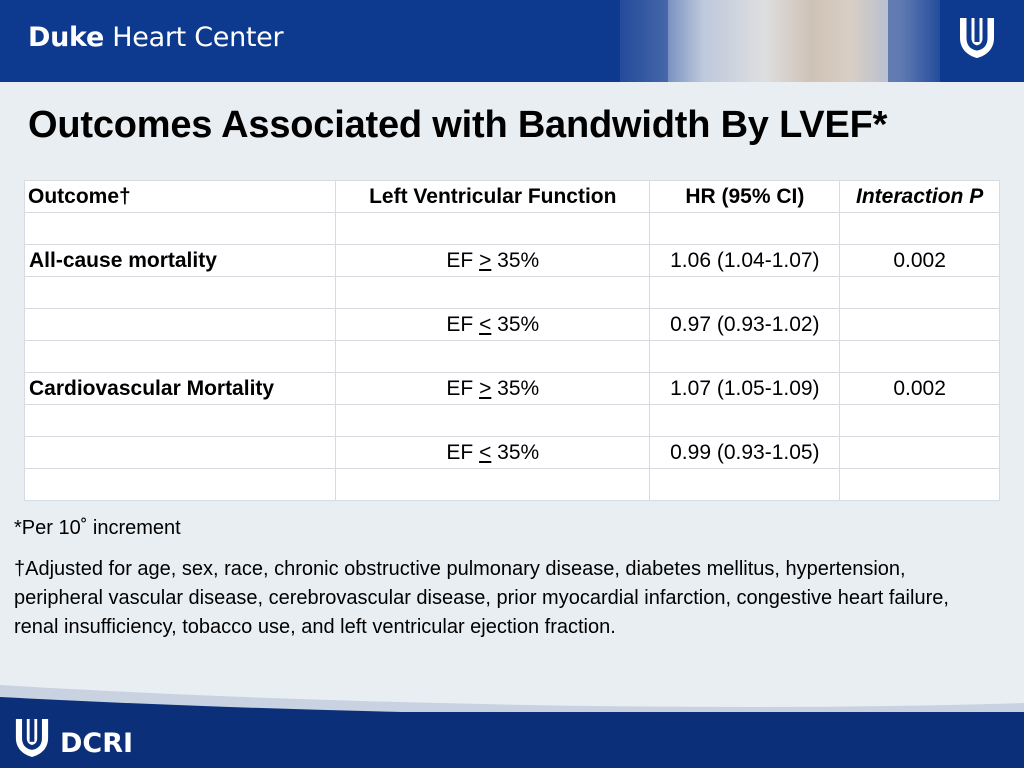 This screenshot has width=1024, height=768. What do you see at coordinates (180, 196) in the screenshot?
I see `header-outcome: Outcome†` at bounding box center [180, 196].